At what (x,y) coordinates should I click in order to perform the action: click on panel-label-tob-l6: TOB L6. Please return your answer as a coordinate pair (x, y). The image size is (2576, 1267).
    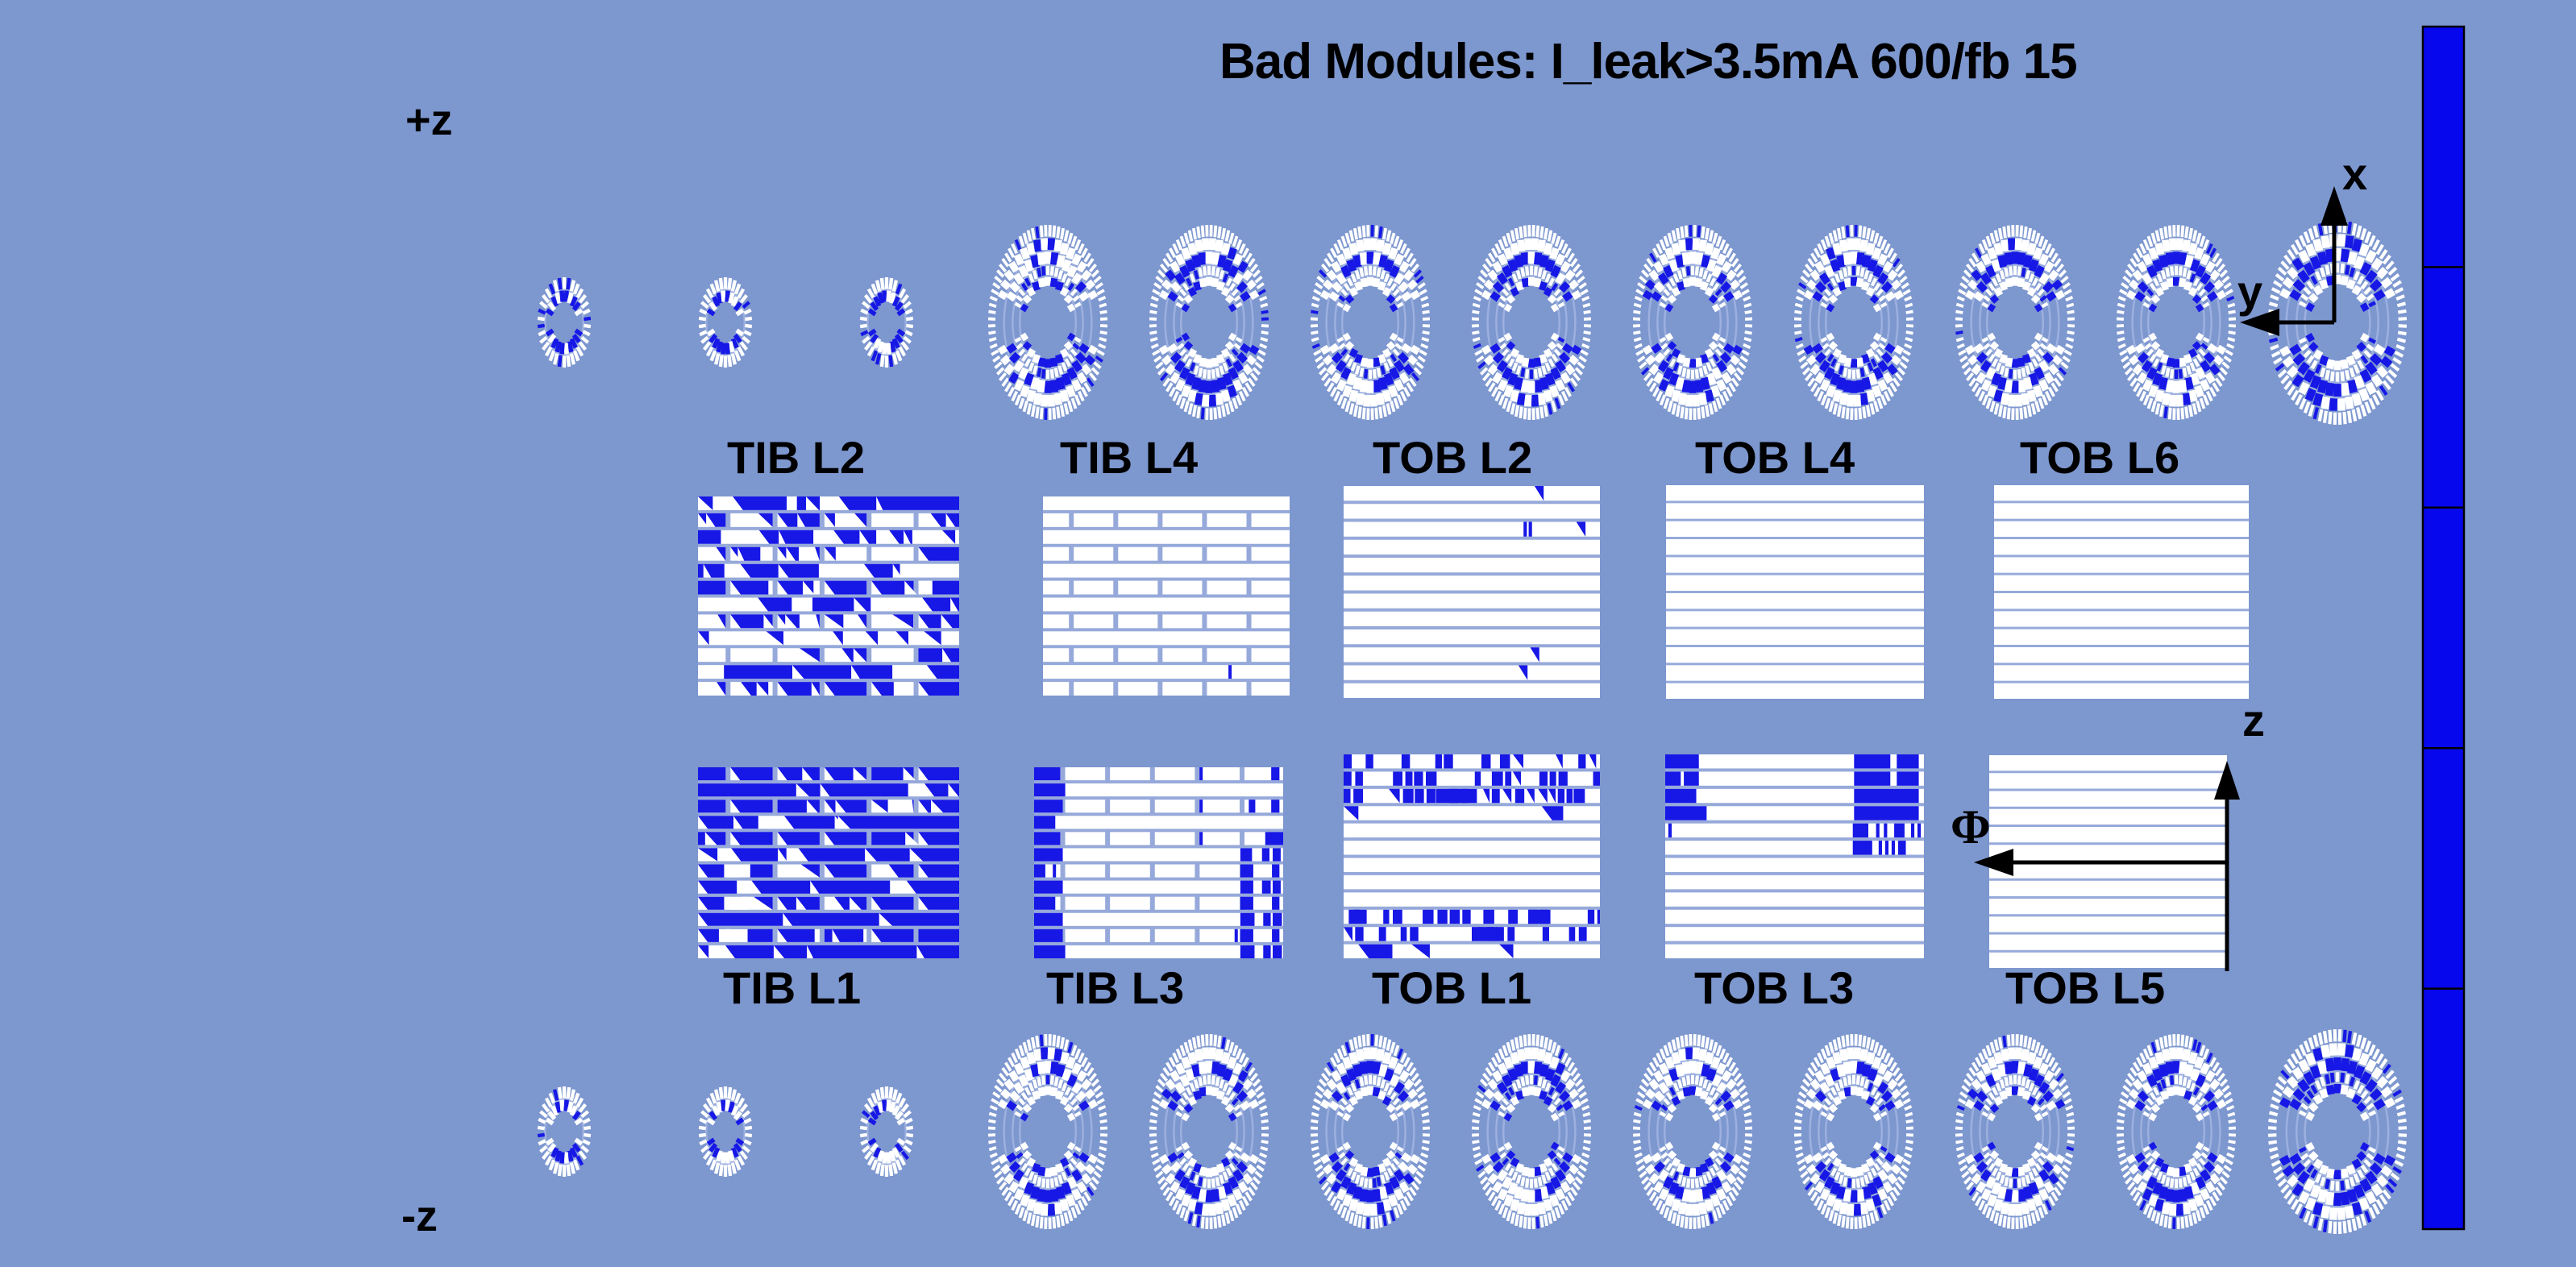
    Looking at the image, I should click on (2100, 457).